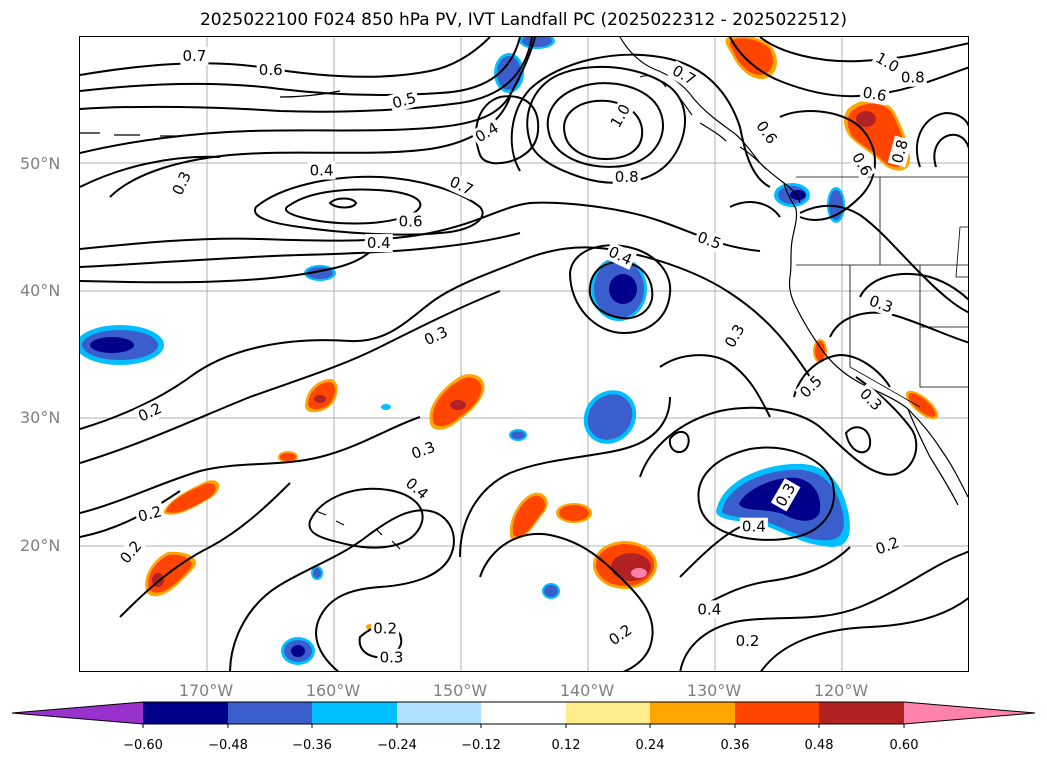 The image size is (1047, 765). I want to click on colorbar, so click(523, 714).